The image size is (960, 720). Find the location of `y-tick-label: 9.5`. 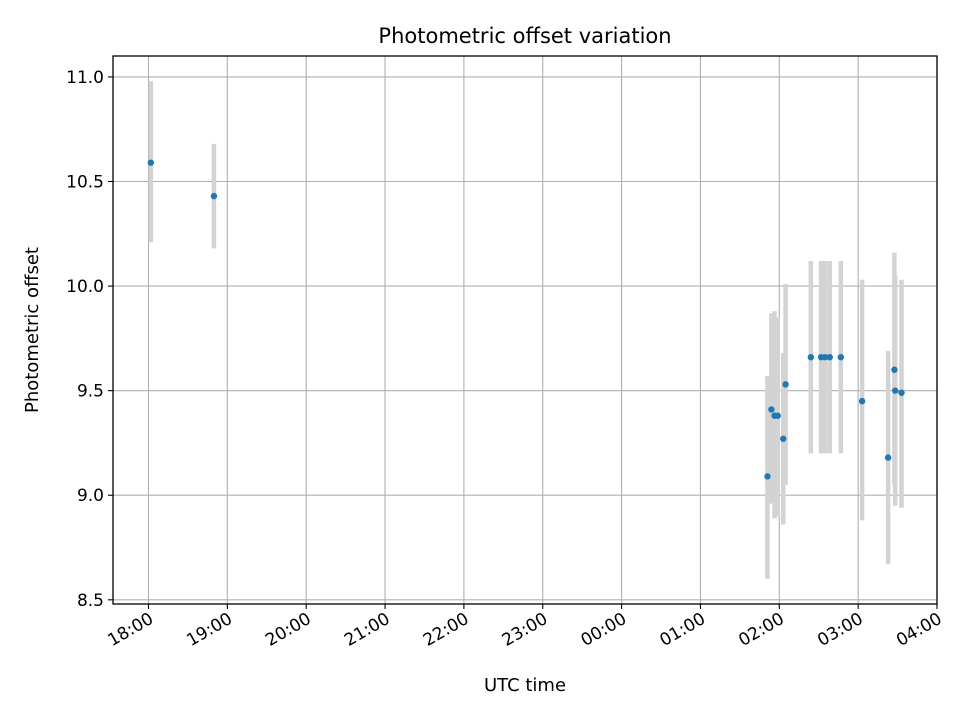

y-tick-label: 9.5 is located at coordinates (90, 392).